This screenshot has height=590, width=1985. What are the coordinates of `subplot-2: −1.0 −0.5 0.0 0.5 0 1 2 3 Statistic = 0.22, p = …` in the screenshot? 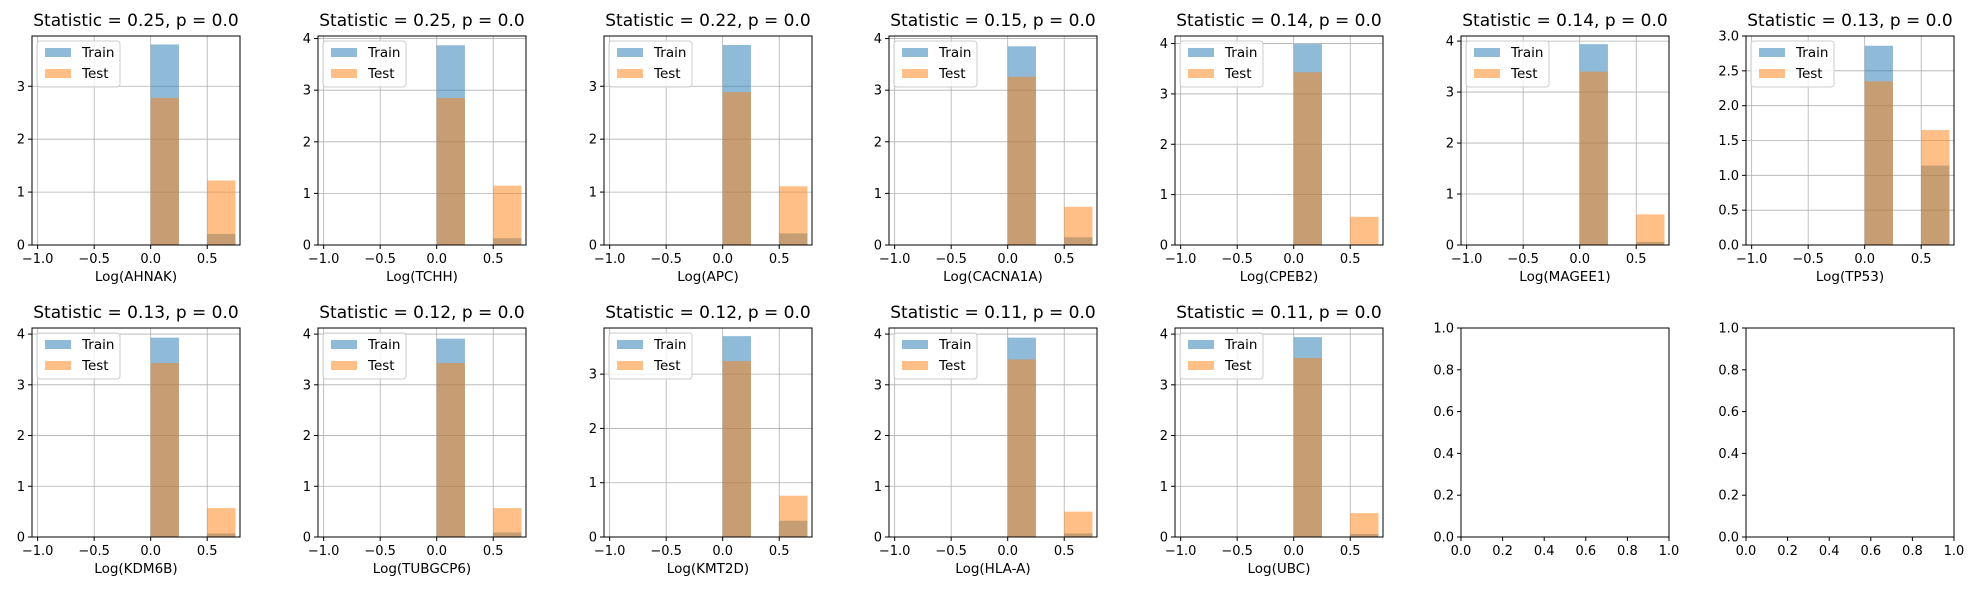 It's located at (701, 148).